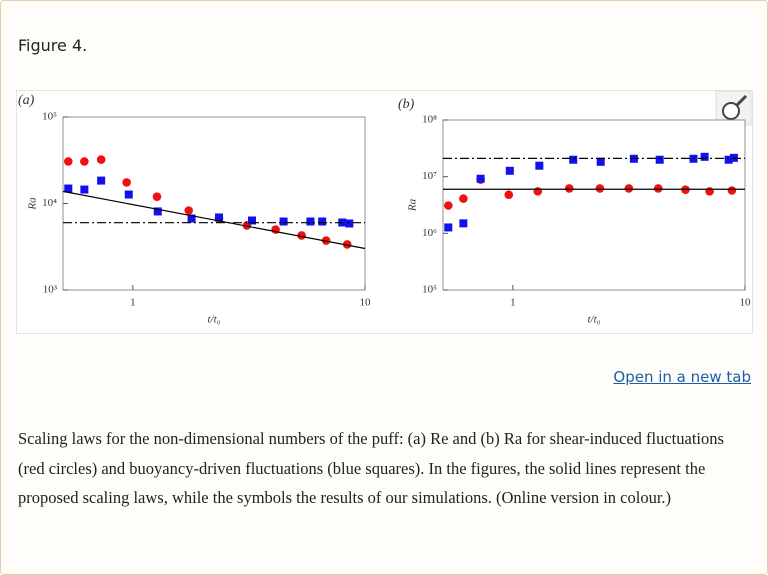 Image resolution: width=768 pixels, height=575 pixels. Describe the element at coordinates (406, 104) in the screenshot. I see `panel-label: (b)` at that location.